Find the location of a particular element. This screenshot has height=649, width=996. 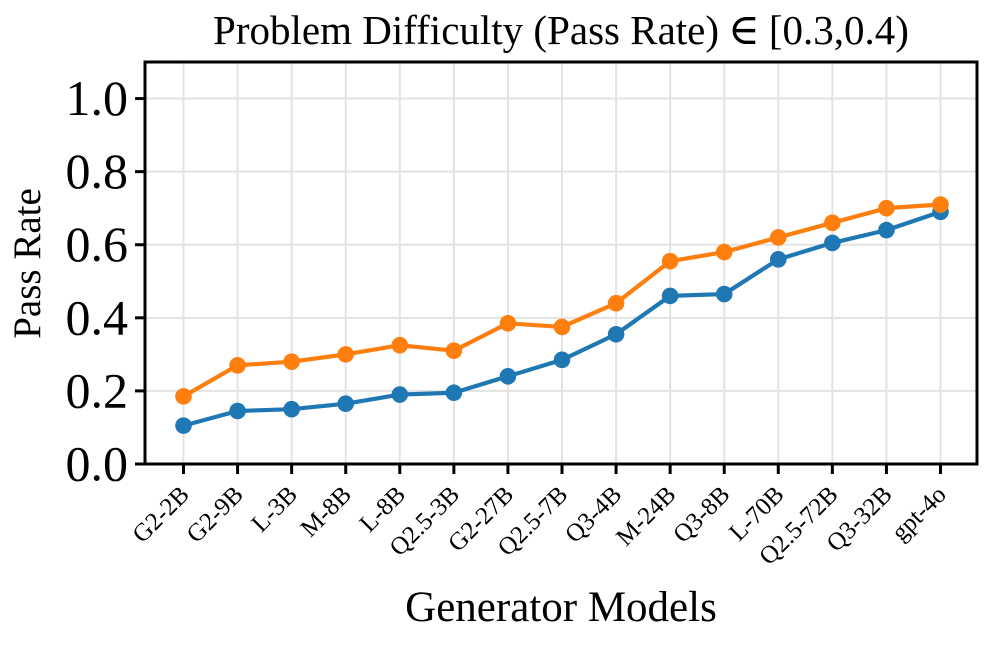

y-axis: 0.0 0.2 0.4 0.6 0.8 1.0 is located at coordinates (105, 281).